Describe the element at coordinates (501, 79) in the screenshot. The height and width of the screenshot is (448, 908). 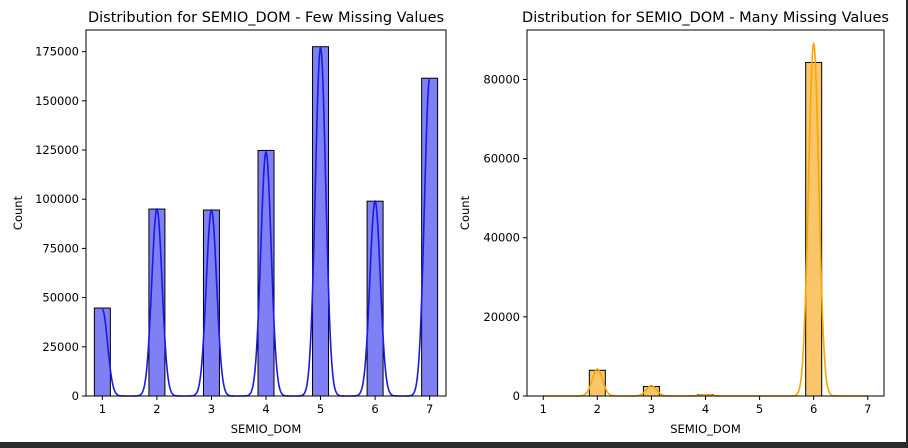
I see `y-tick-label: 80000` at that location.